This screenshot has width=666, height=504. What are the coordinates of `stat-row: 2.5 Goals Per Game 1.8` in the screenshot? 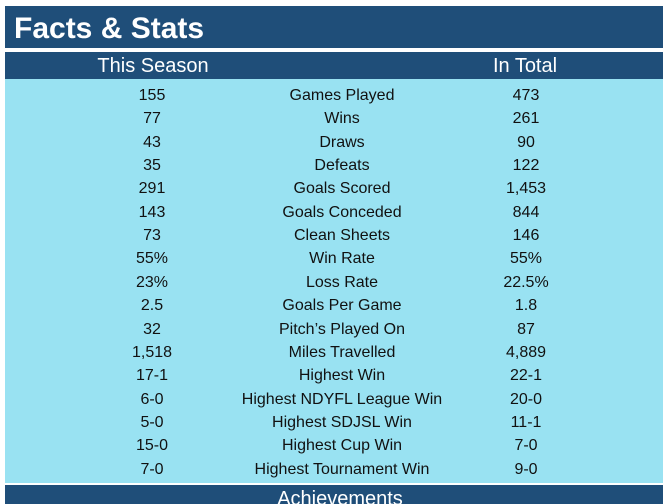 It's located at (334, 305).